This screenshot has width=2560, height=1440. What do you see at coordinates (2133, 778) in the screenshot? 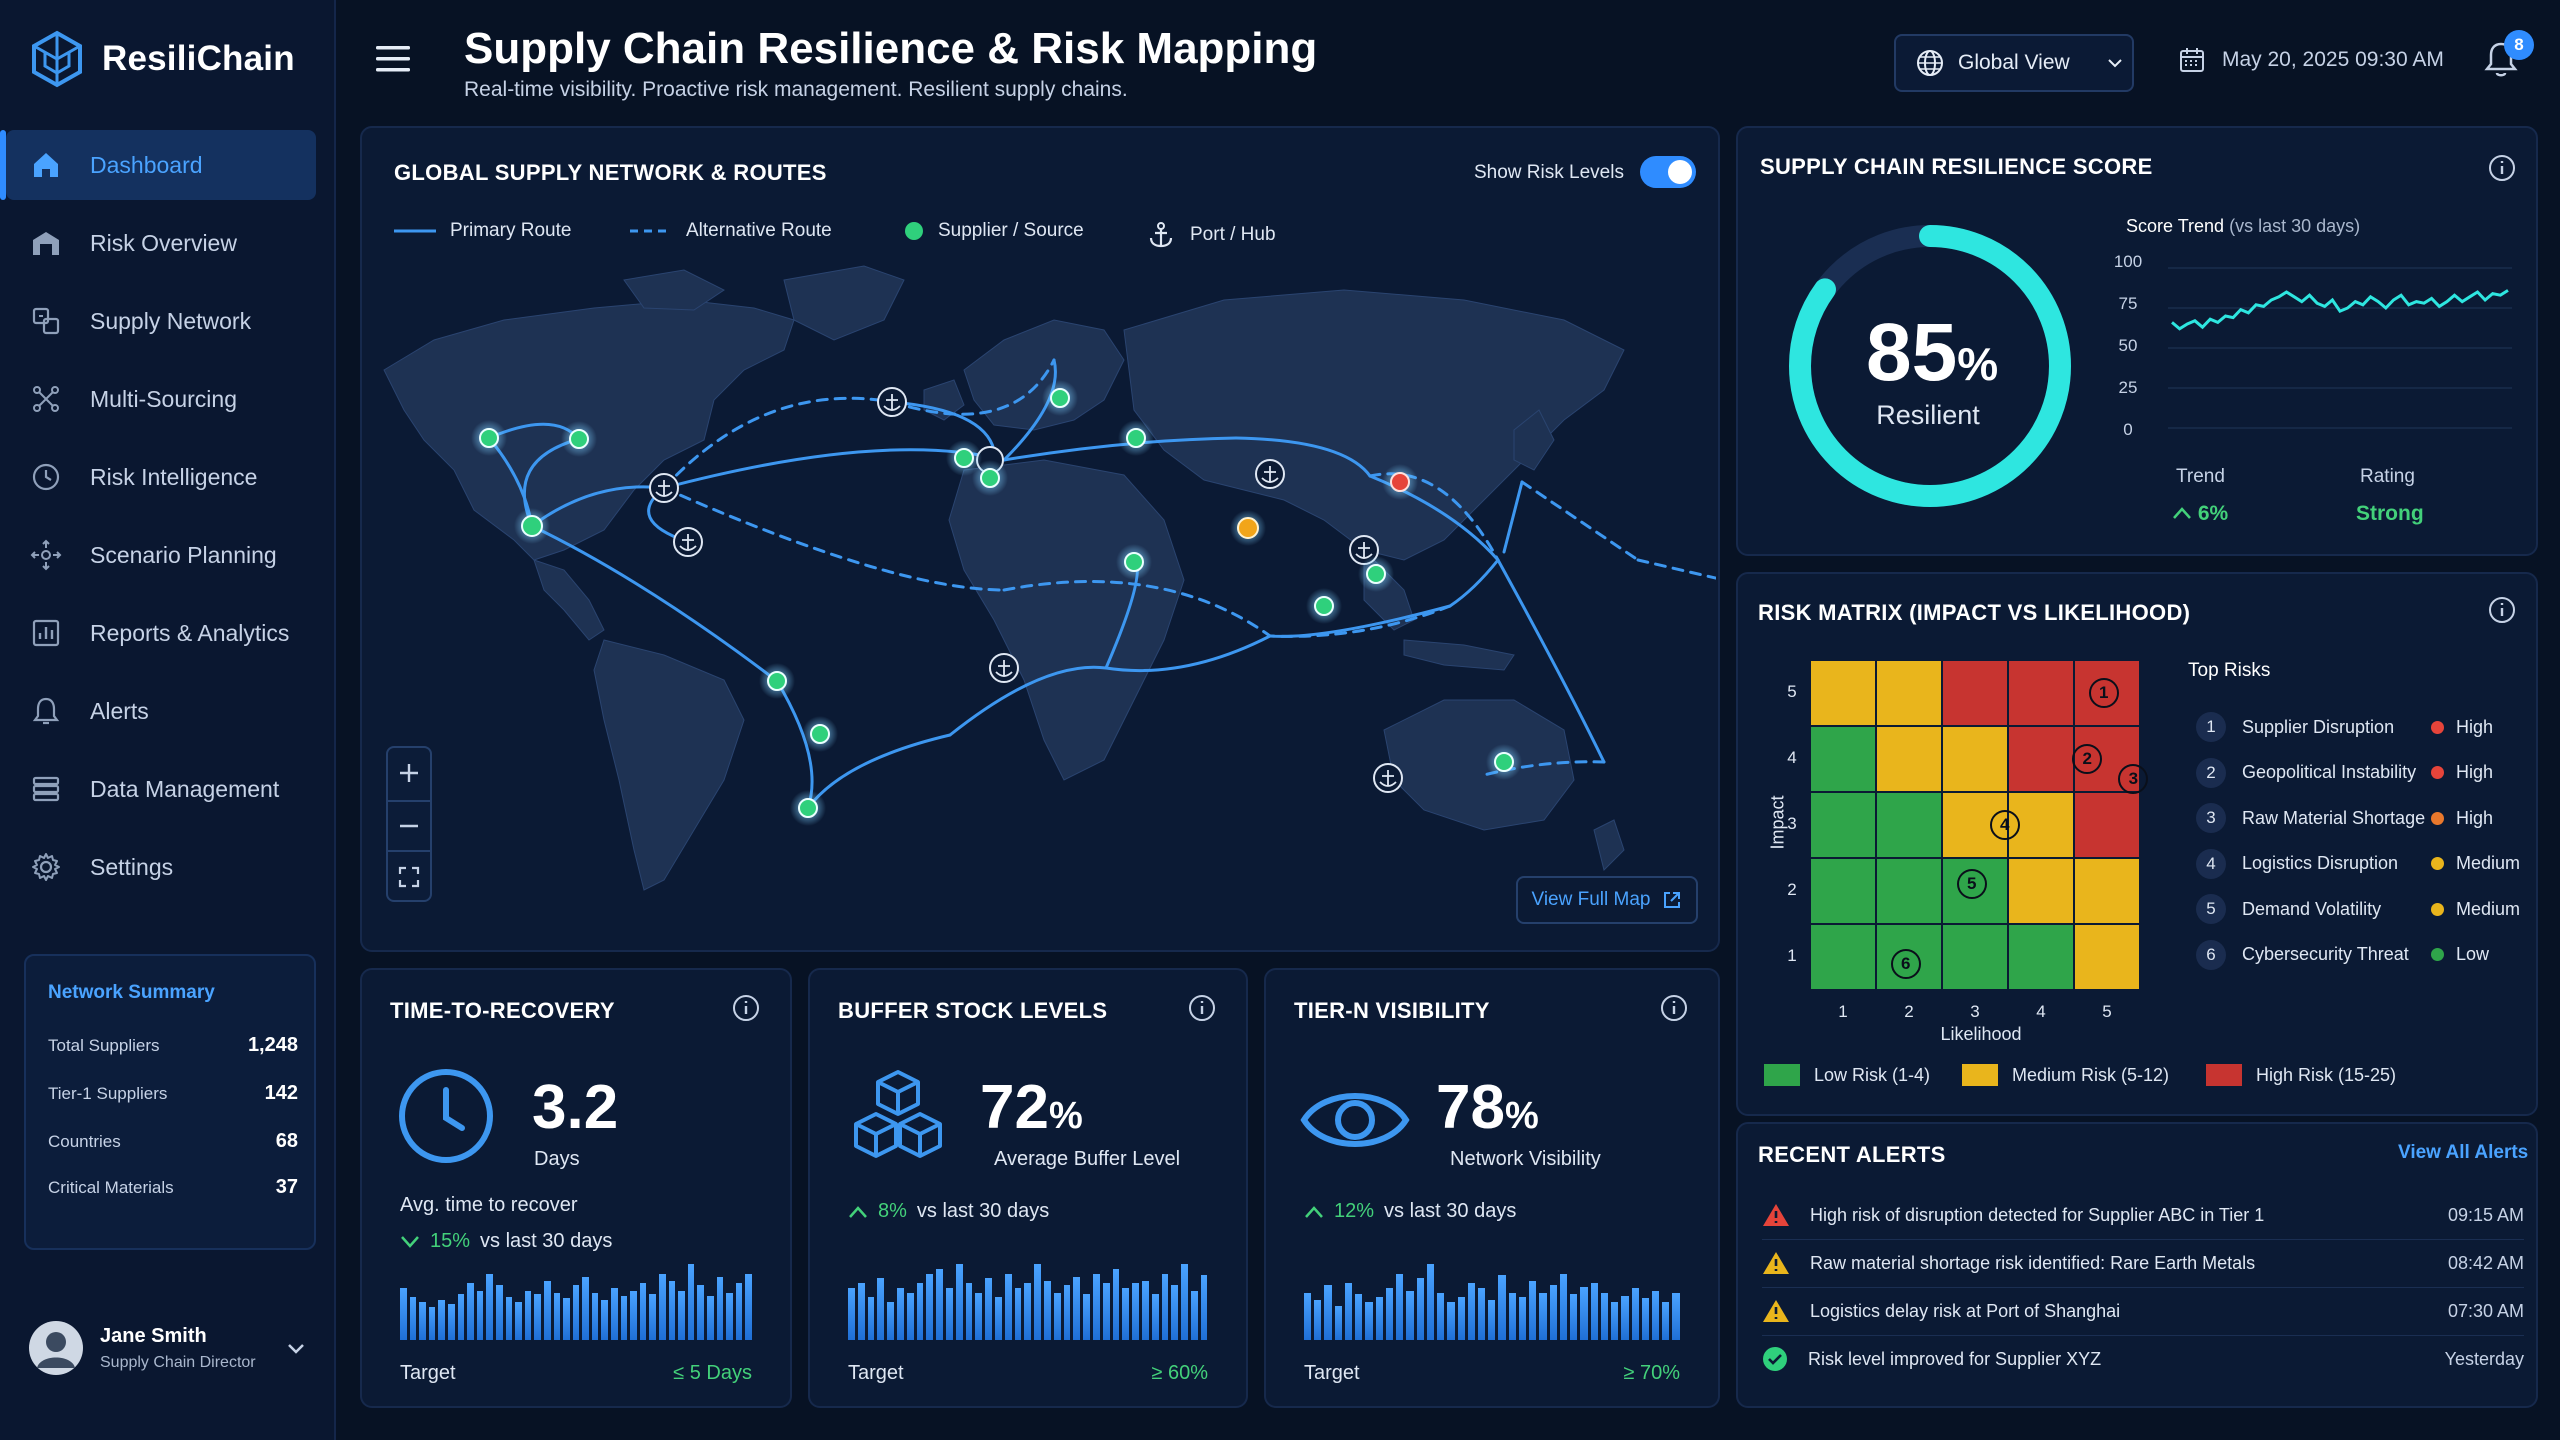
I see `risk-marker: 3` at bounding box center [2133, 778].